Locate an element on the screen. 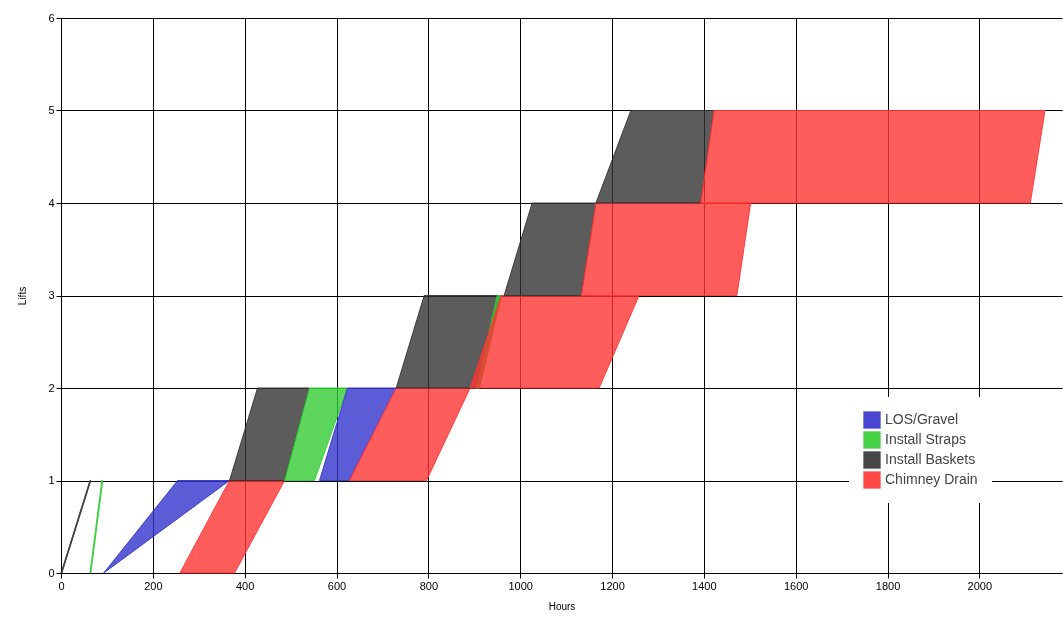 The height and width of the screenshot is (622, 1063). x-tick-label: 1600 is located at coordinates (796, 585).